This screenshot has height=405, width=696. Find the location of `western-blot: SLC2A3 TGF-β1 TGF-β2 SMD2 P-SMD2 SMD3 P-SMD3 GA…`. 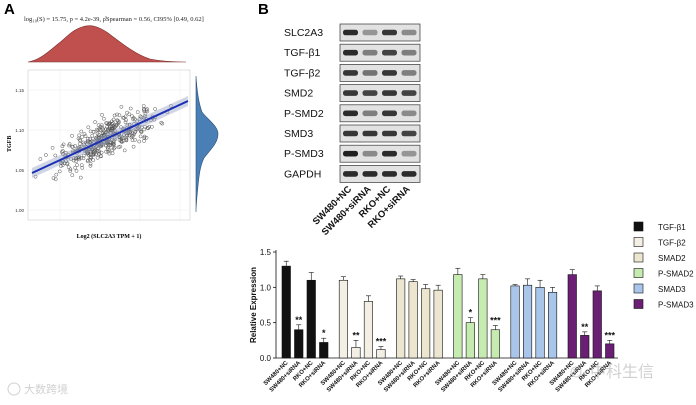

western-blot: SLC2A3 TGF-β1 TGF-β2 SMD2 P-SMD2 SMD3 P-SMD3 GA… is located at coordinates (352, 130).